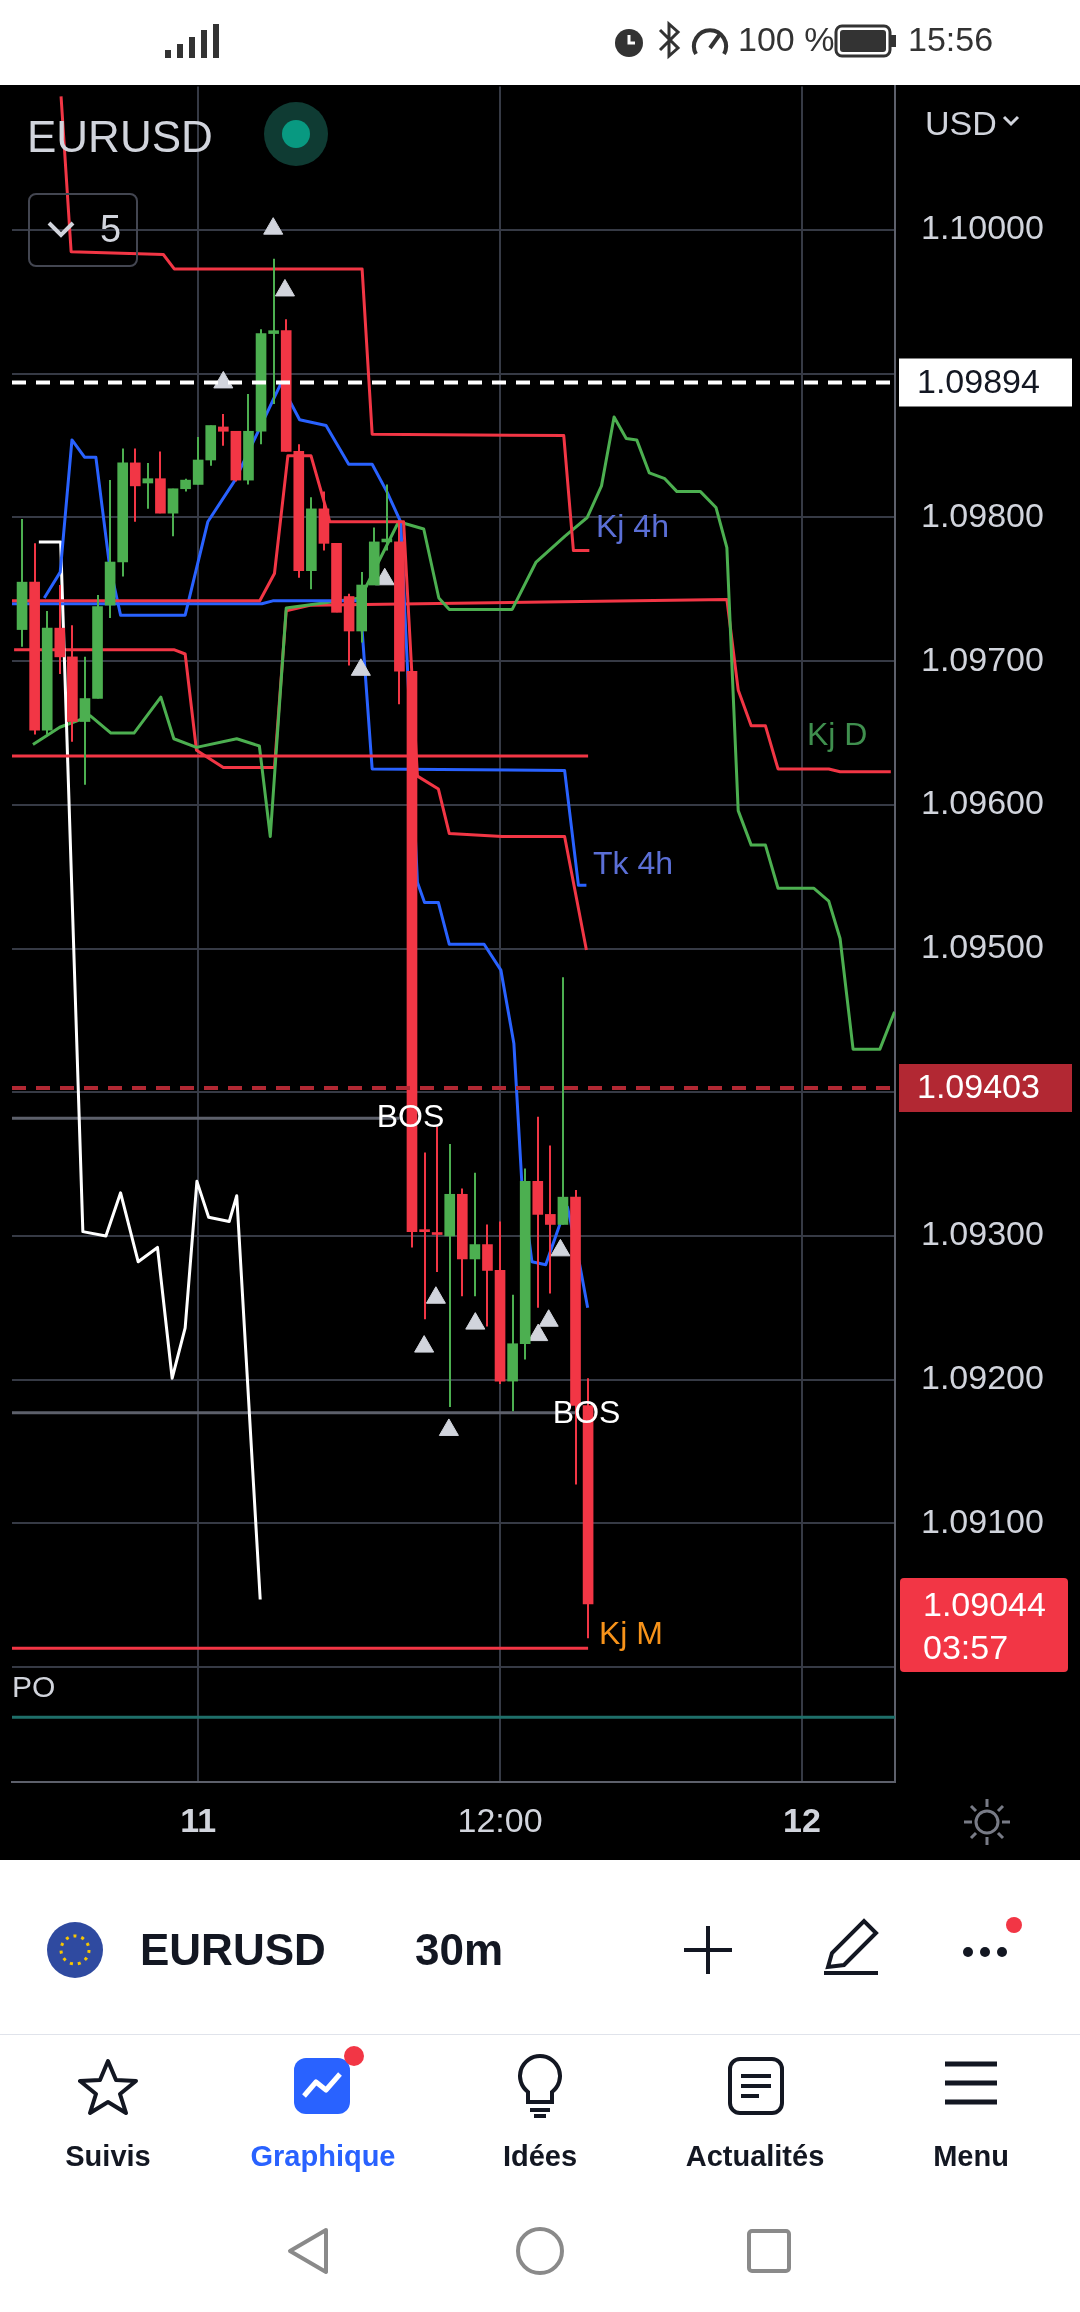  Describe the element at coordinates (459, 1950) in the screenshot. I see `text: 30m` at that location.